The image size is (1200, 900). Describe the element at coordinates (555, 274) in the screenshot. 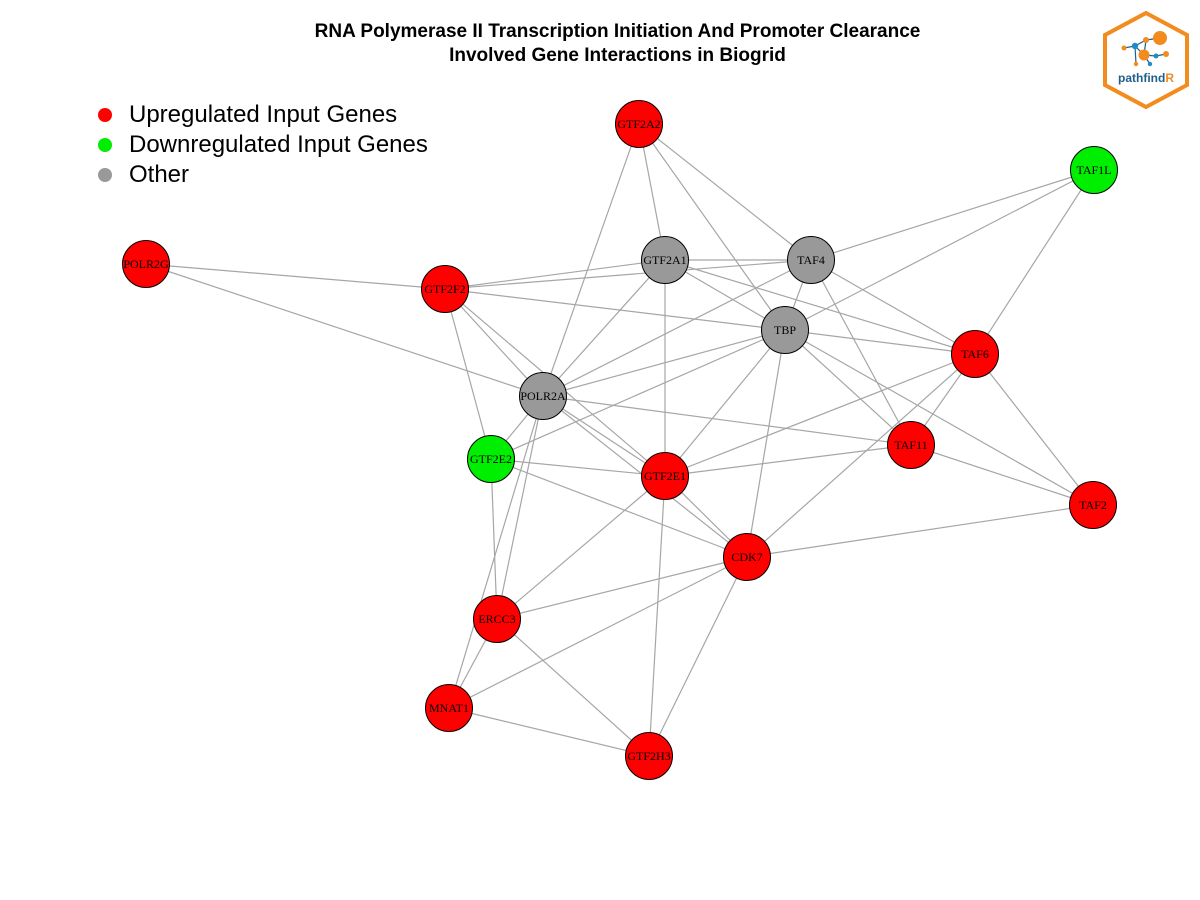

I see `edge-gtf2a1-gtf2f2` at that location.